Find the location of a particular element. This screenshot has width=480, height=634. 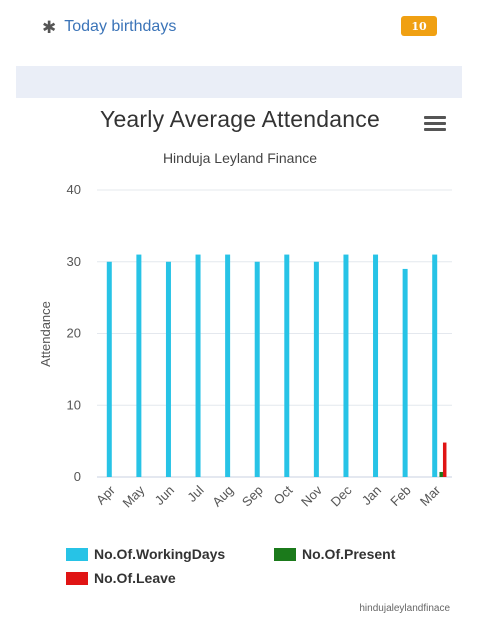

bar-present-mar is located at coordinates (441, 474).